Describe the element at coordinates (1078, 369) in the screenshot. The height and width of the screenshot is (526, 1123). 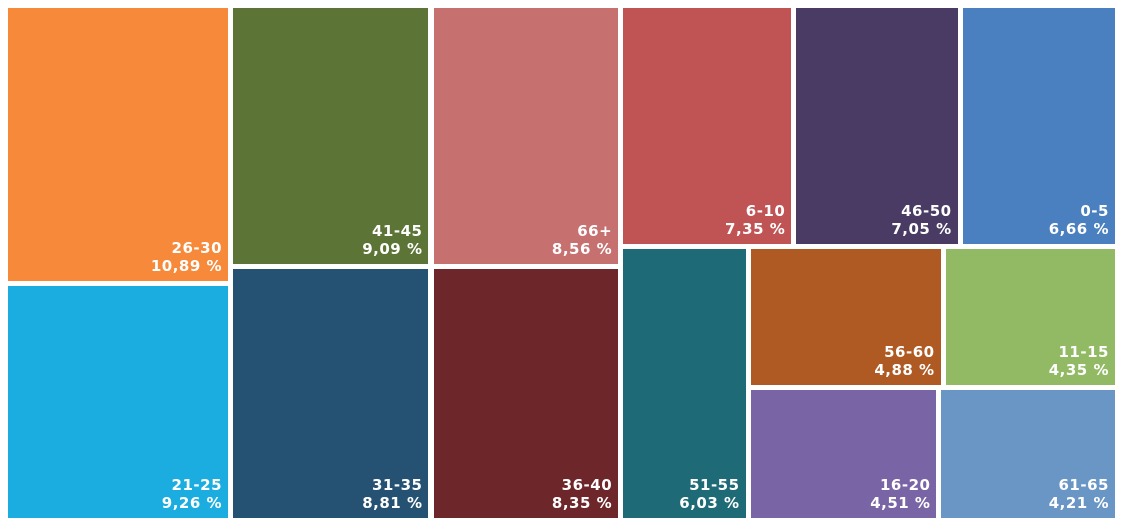
I see `tile-value-label: 4,35 %` at that location.